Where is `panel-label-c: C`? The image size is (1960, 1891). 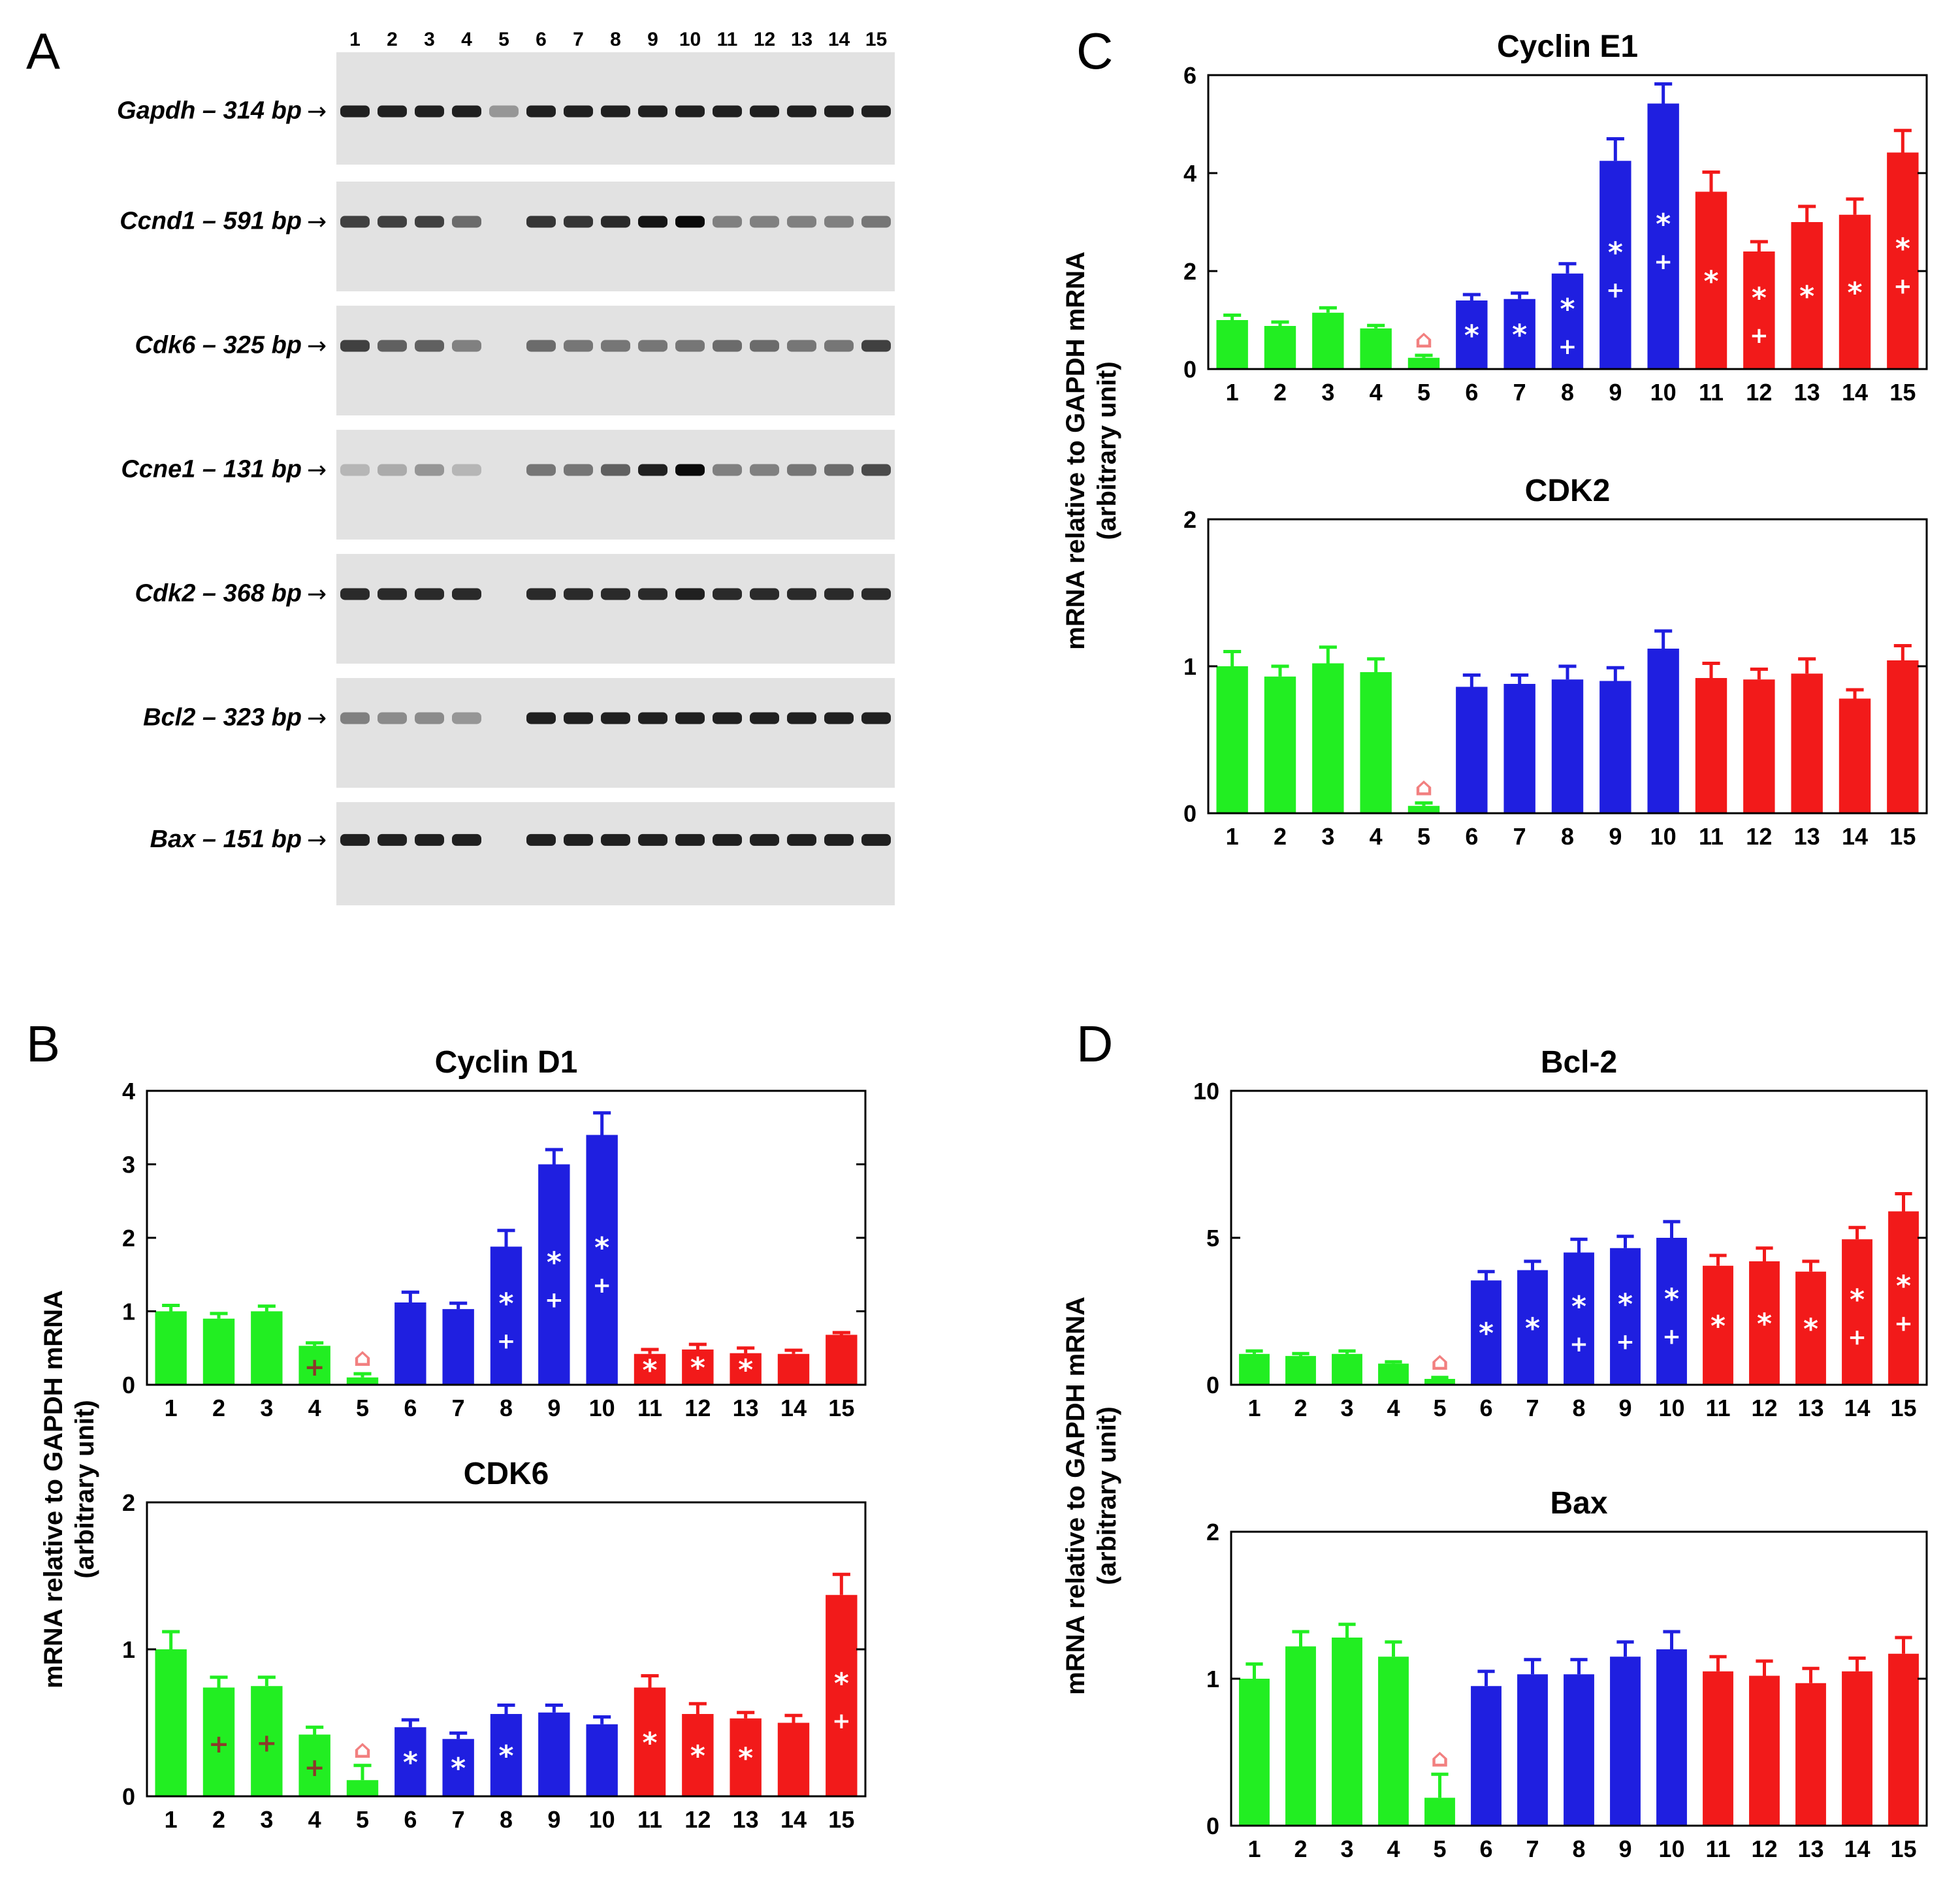
panel-label-c: C is located at coordinates (1094, 51).